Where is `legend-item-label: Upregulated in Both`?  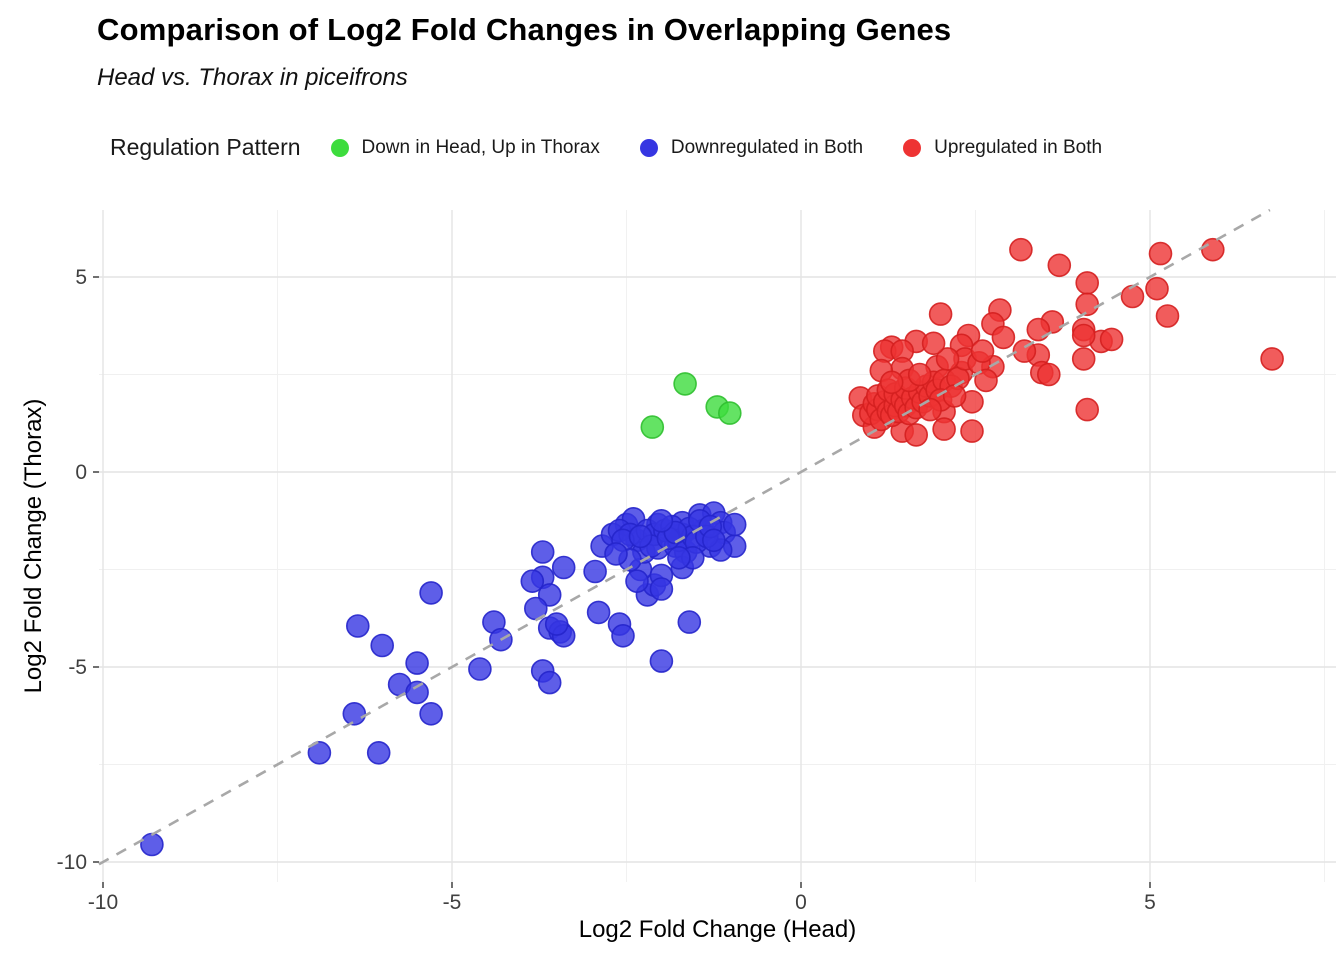 legend-item-label: Upregulated in Both is located at coordinates (1018, 147).